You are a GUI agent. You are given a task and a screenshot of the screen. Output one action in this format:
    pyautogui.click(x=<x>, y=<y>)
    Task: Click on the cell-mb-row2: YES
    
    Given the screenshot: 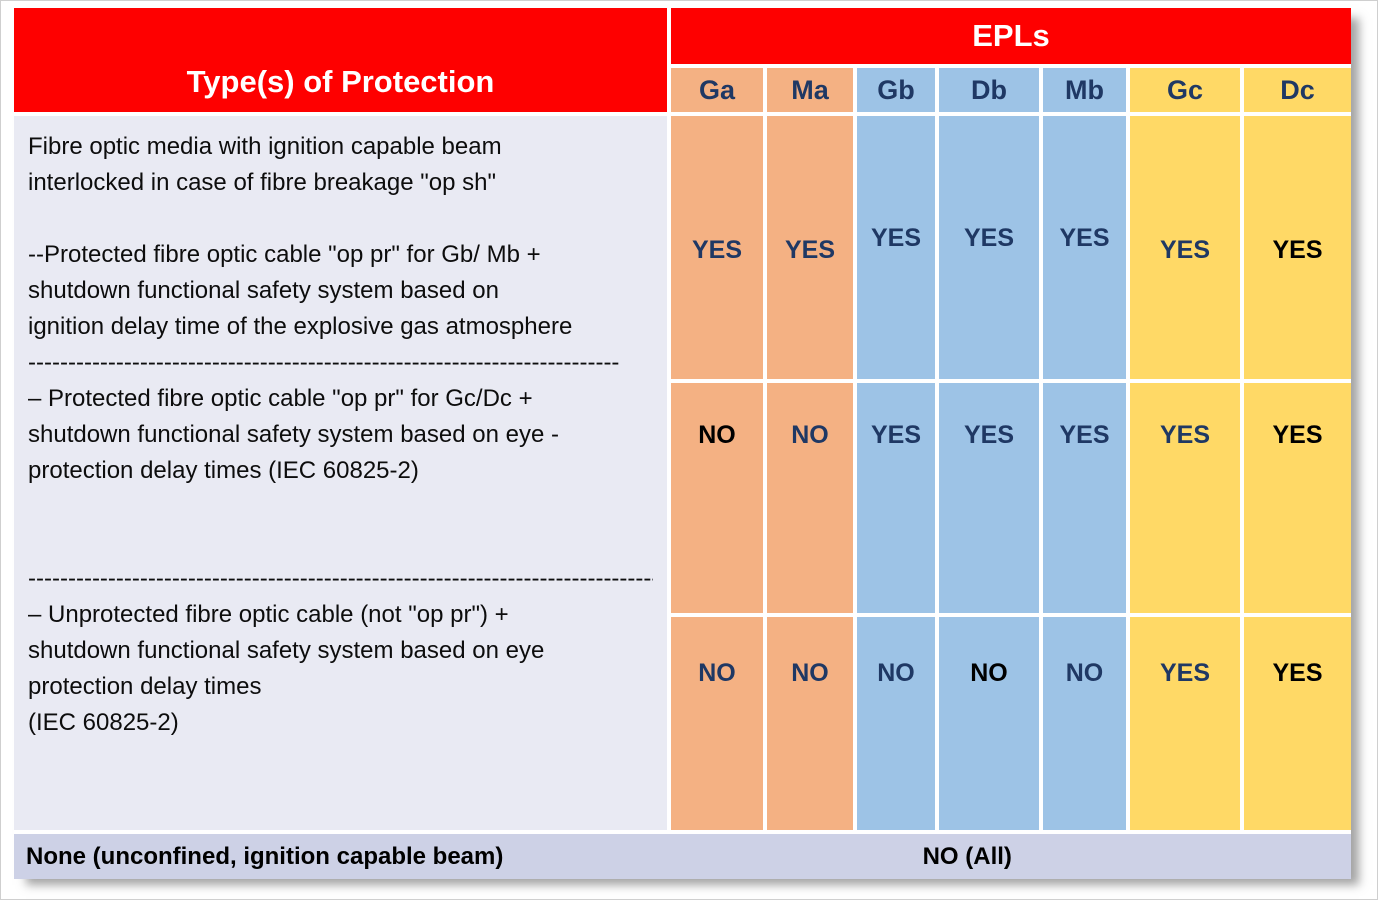 What is the action you would take?
    pyautogui.click(x=1084, y=498)
    